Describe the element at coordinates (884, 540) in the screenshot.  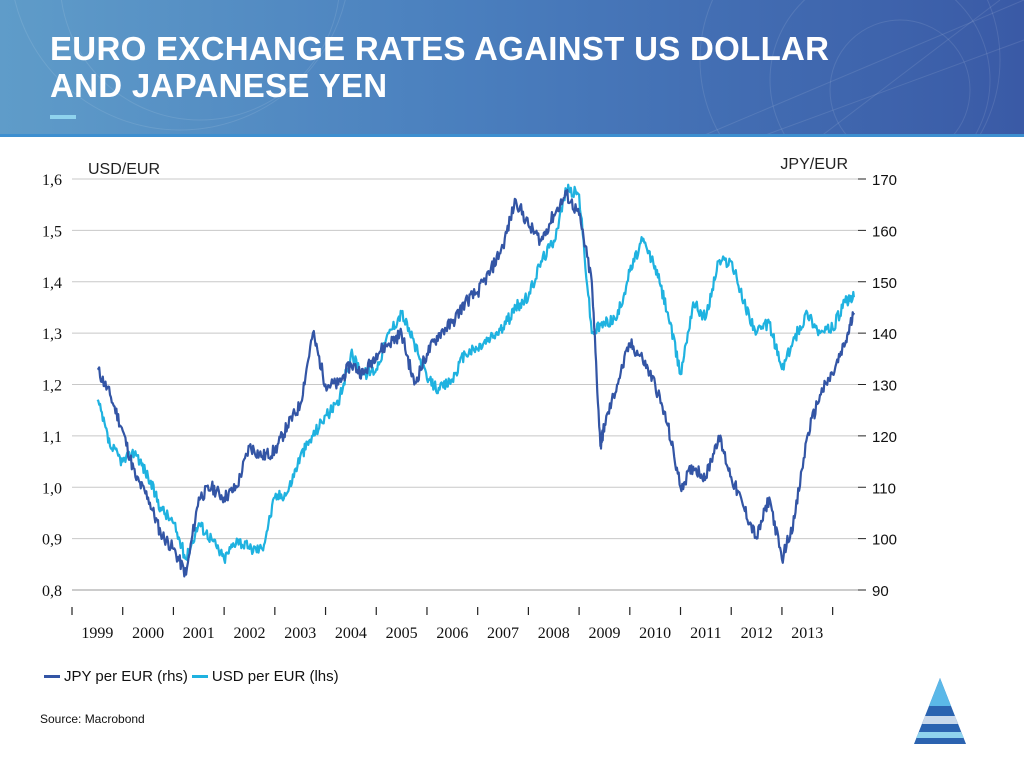
I see `right-tick-label: 100` at that location.